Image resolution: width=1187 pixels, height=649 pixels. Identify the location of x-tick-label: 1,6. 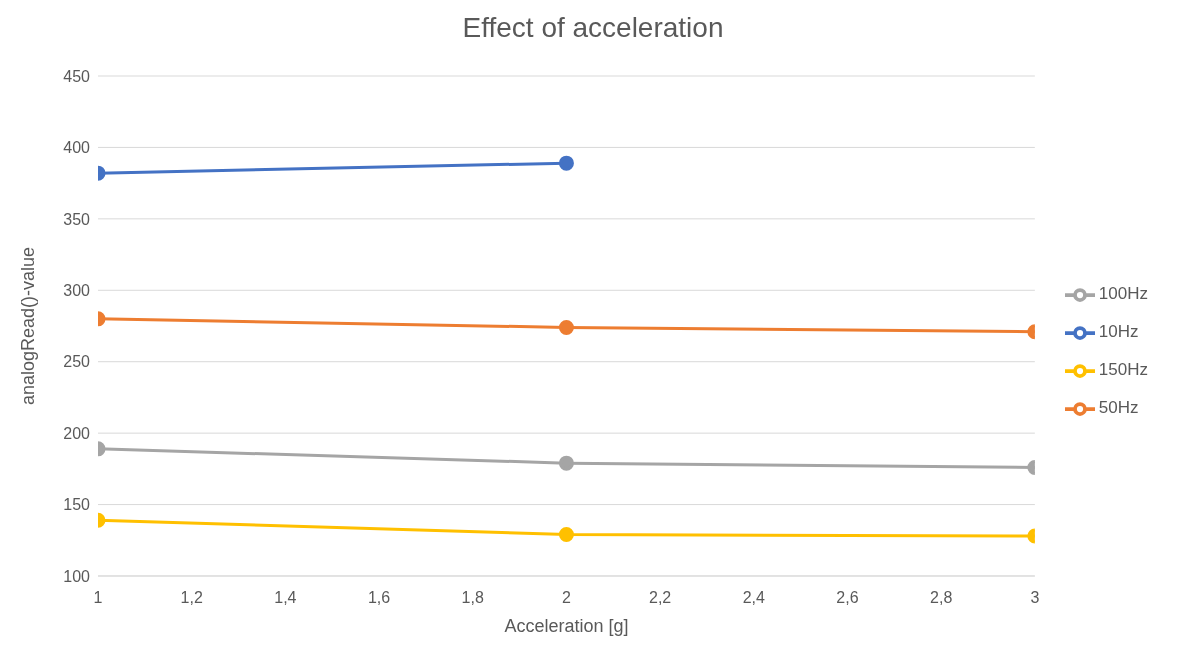
(379, 598).